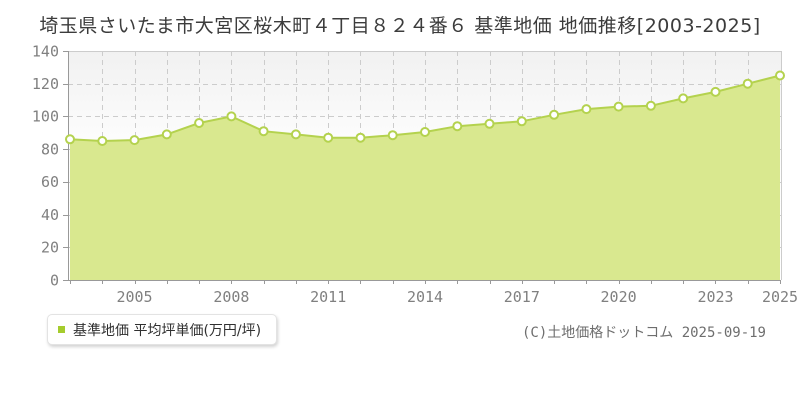  Describe the element at coordinates (50, 182) in the screenshot. I see `svg-text: 60` at that location.